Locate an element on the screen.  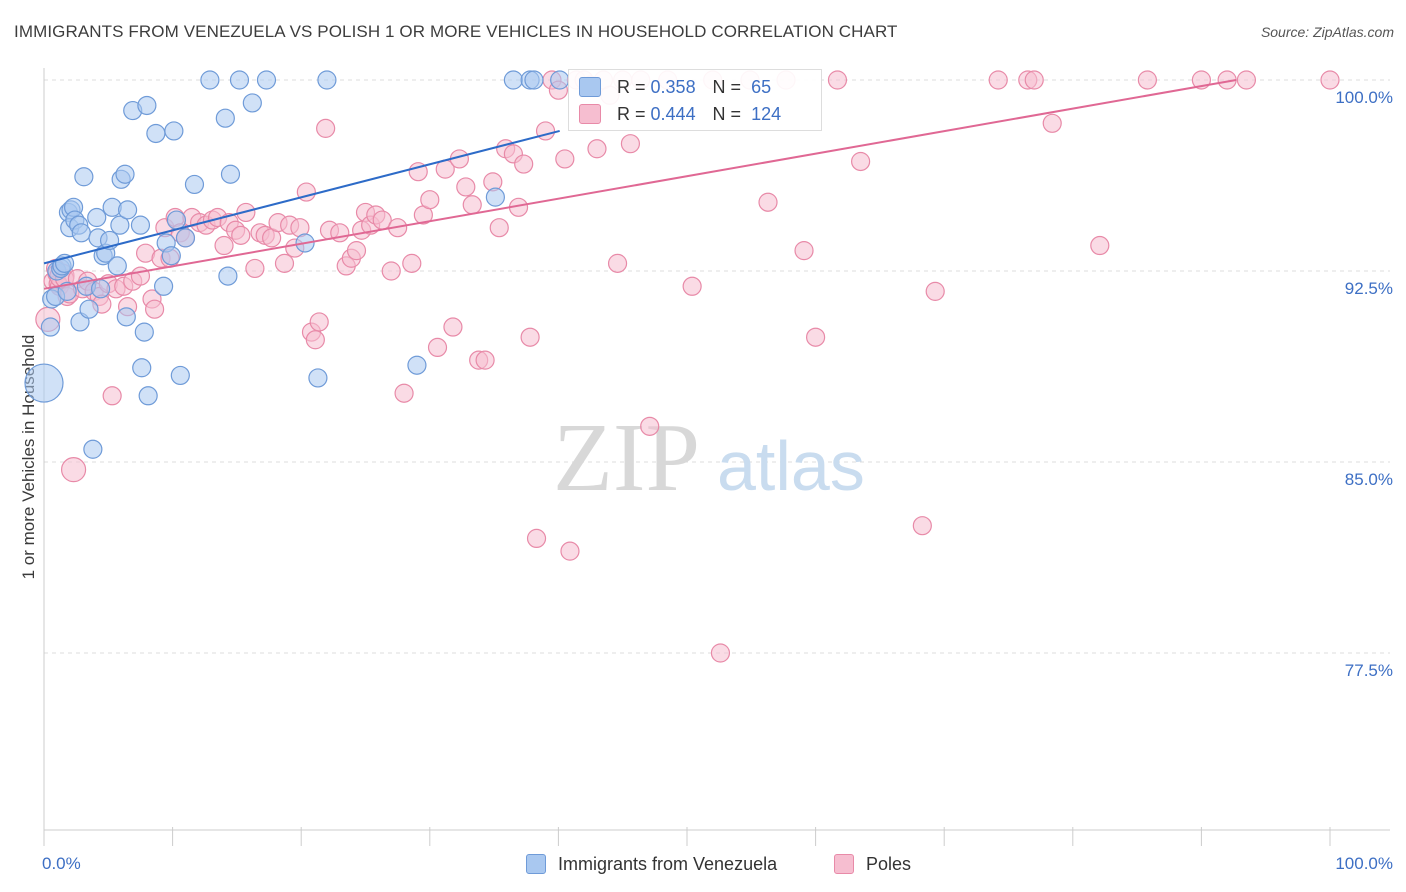
watermark-zip: ZIP is located at coordinates (626, 458).